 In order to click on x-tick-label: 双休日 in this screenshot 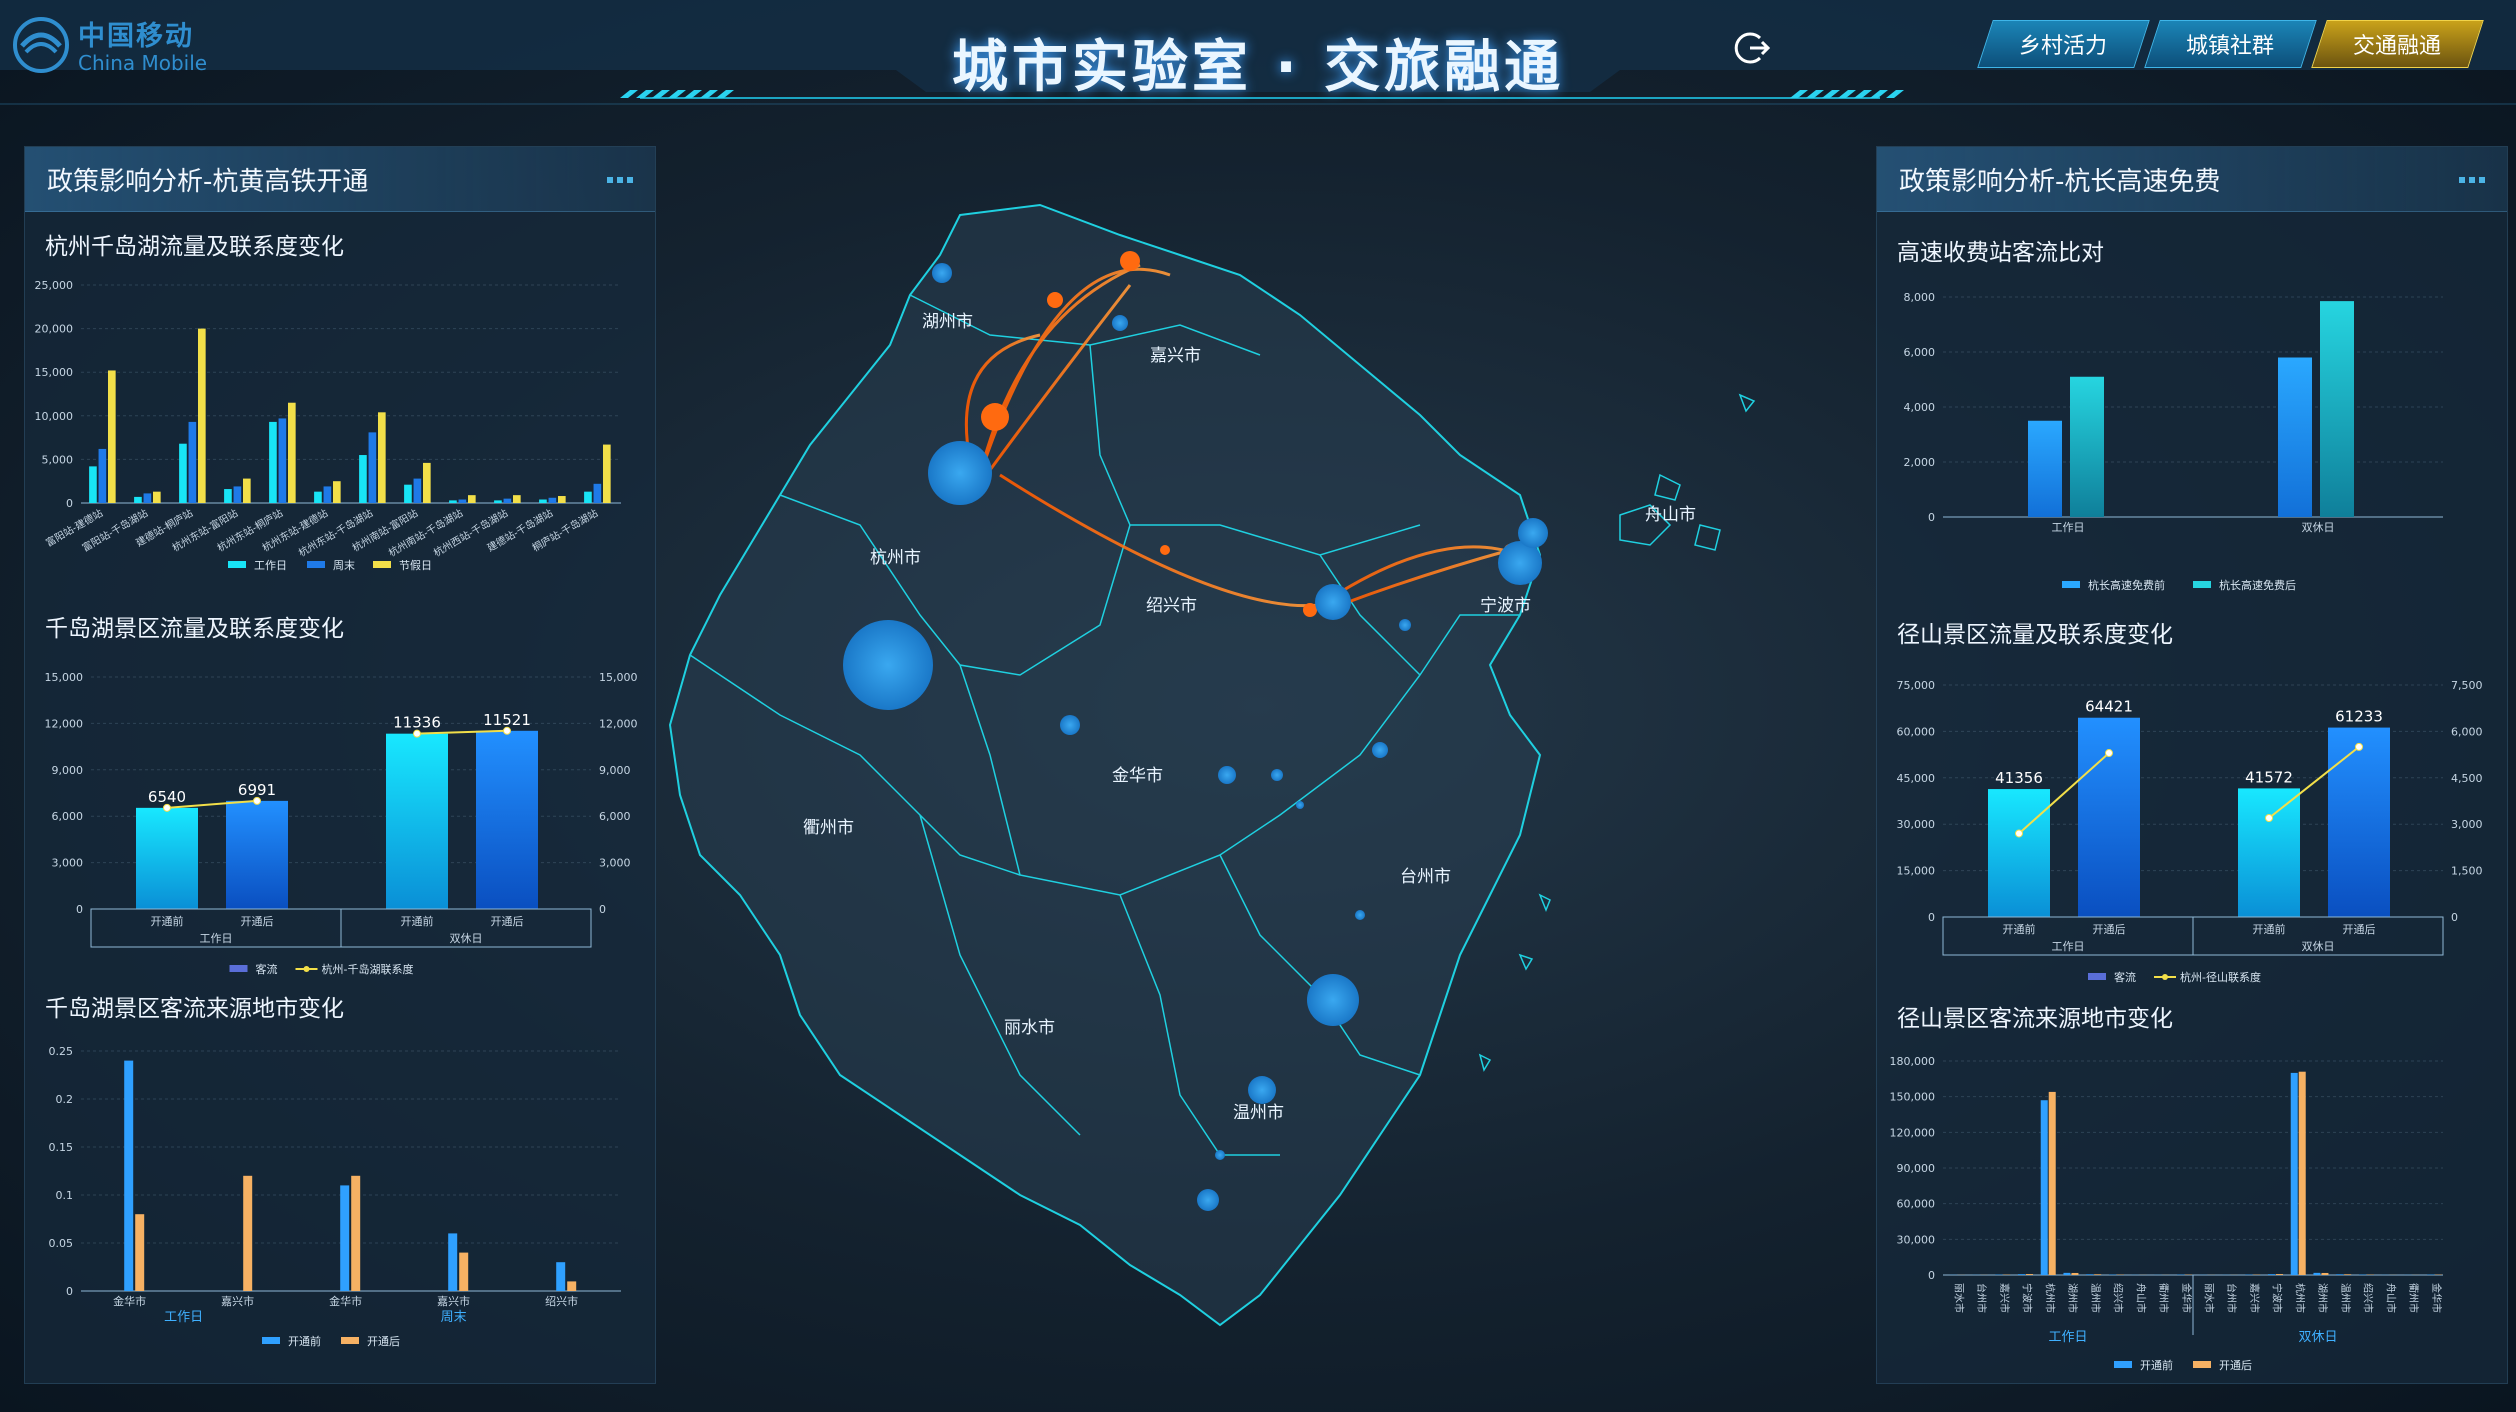, I will do `click(2318, 527)`.